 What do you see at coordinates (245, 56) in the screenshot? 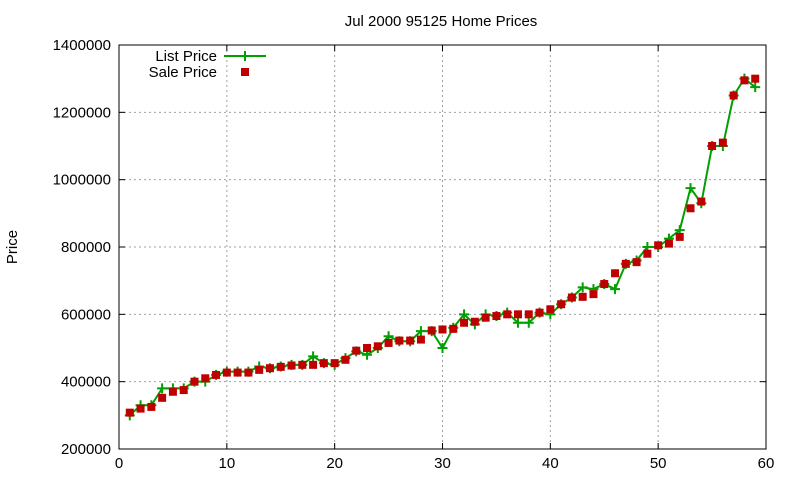
I see `legend-marker-list-price` at bounding box center [245, 56].